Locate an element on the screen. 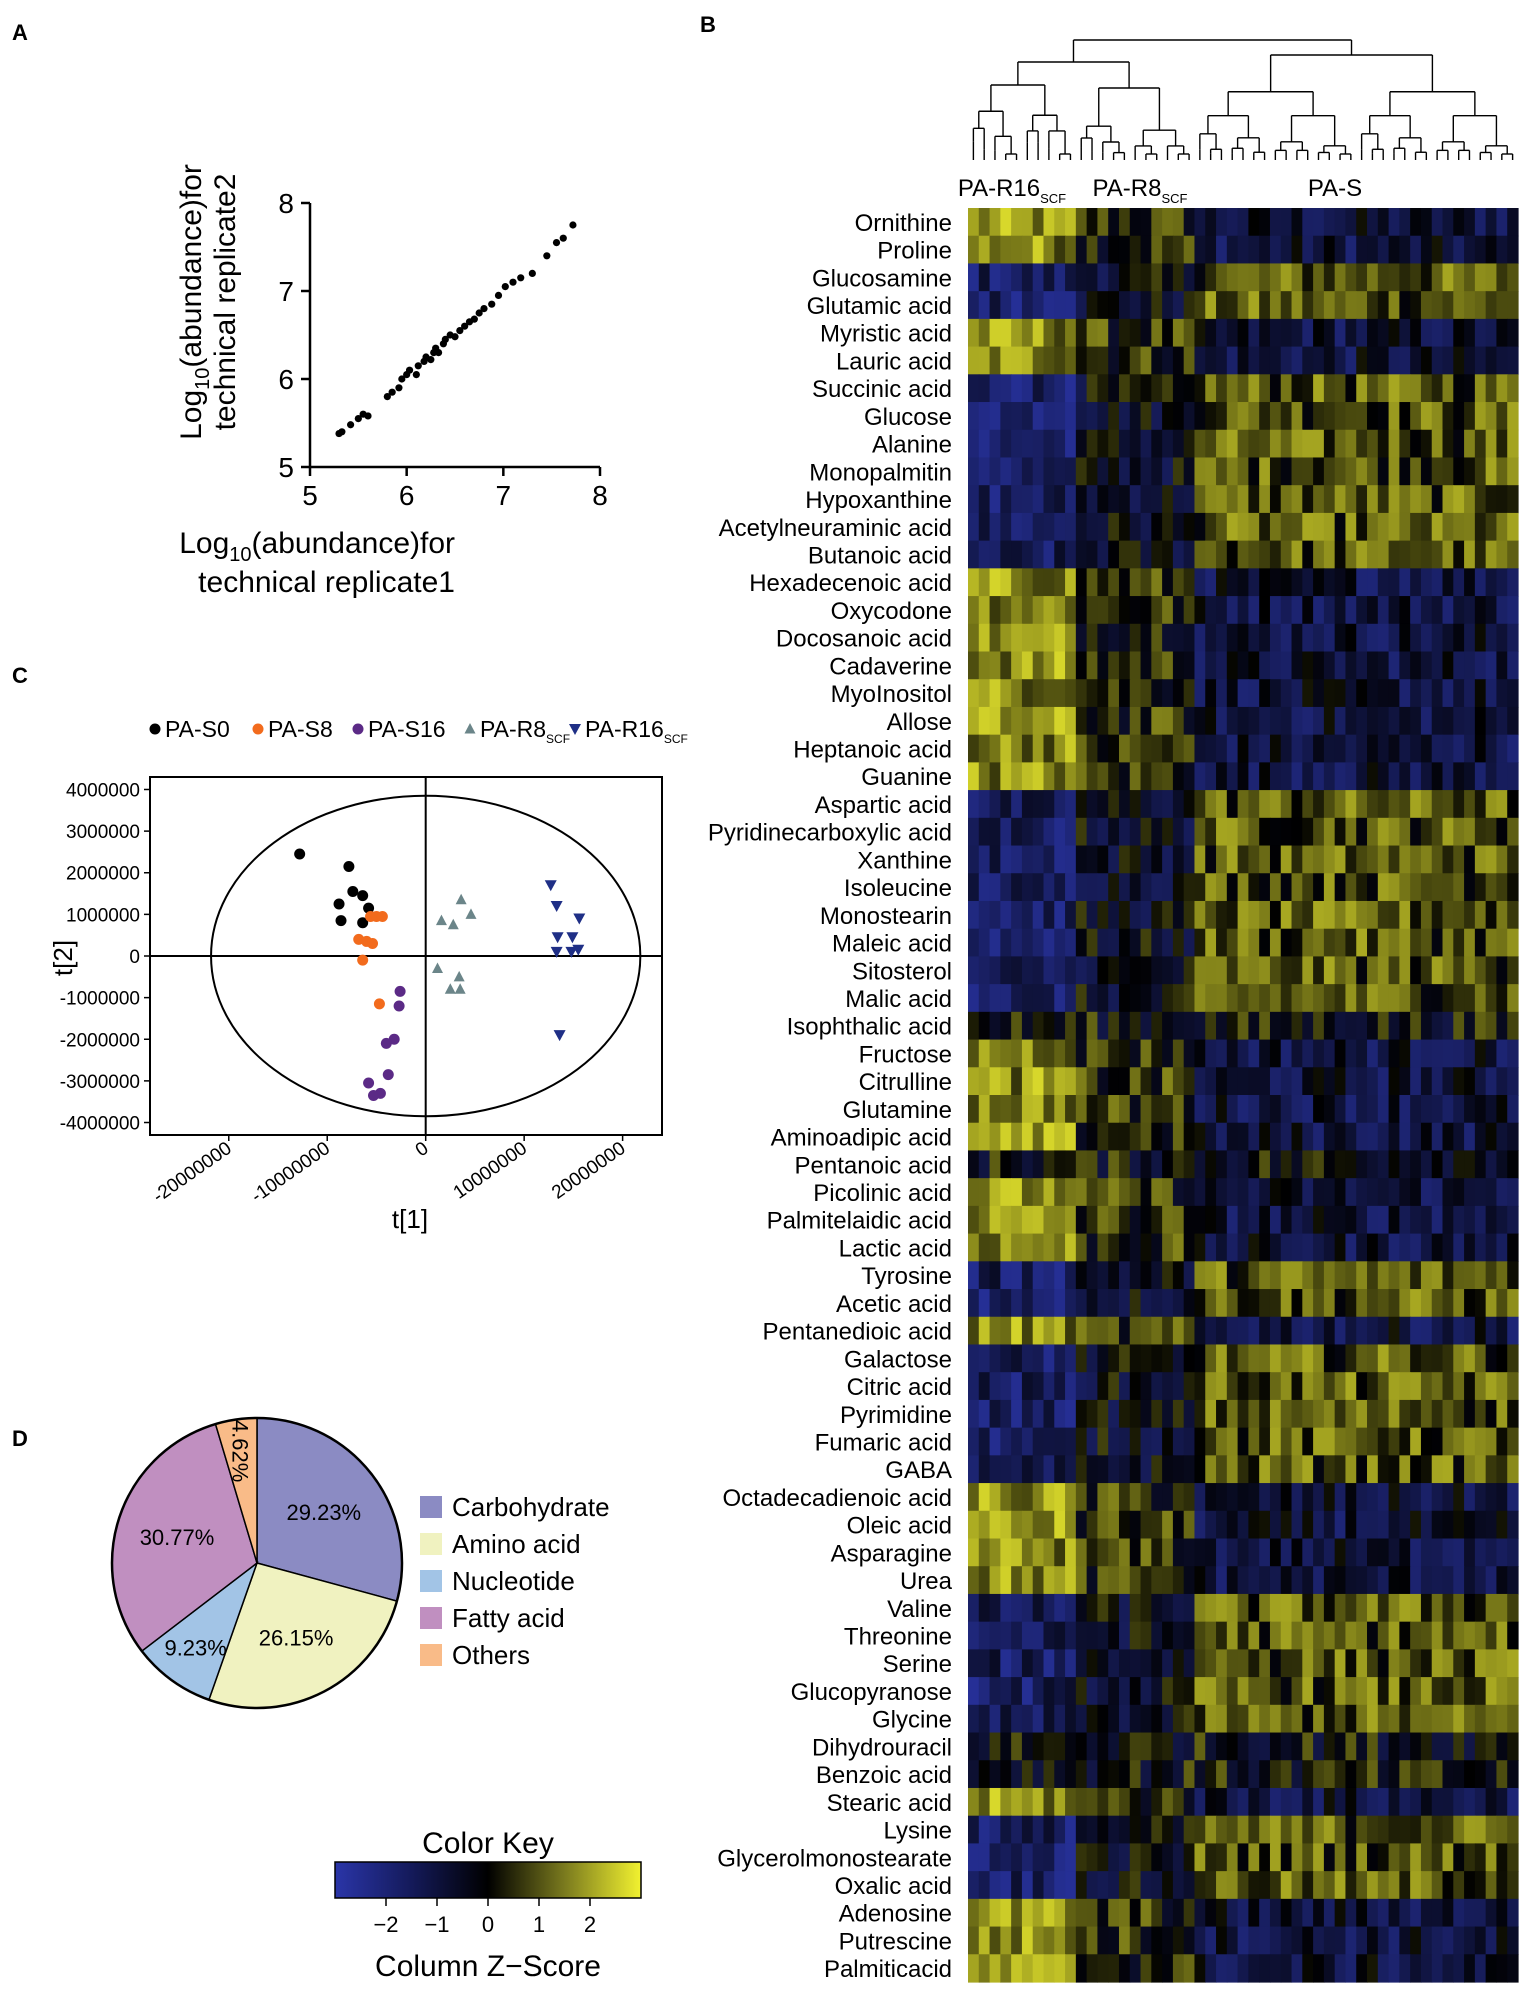 This screenshot has width=1535, height=1989. panel-a-point is located at coordinates (387, 397).